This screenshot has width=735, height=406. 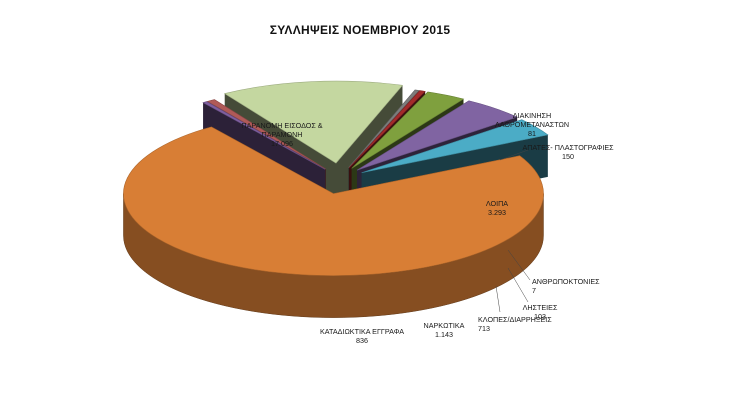 What do you see at coordinates (360, 30) in the screenshot?
I see `chart-title: ΣΥΛΛΗΨΕΙΣ ΝΟΕΜΒΡΙΟΥ 2015` at bounding box center [360, 30].